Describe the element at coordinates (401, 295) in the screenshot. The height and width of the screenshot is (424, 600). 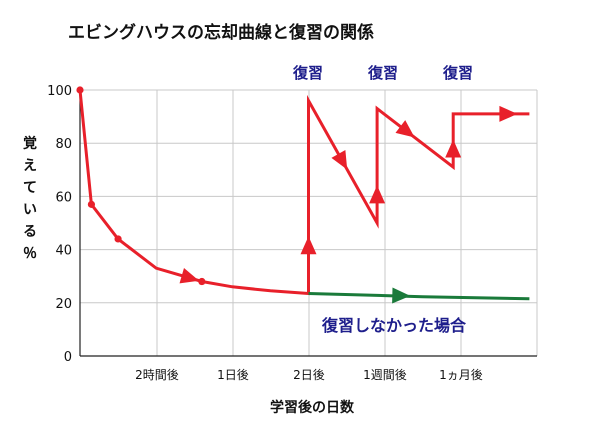
I see `arrow-no-review` at that location.